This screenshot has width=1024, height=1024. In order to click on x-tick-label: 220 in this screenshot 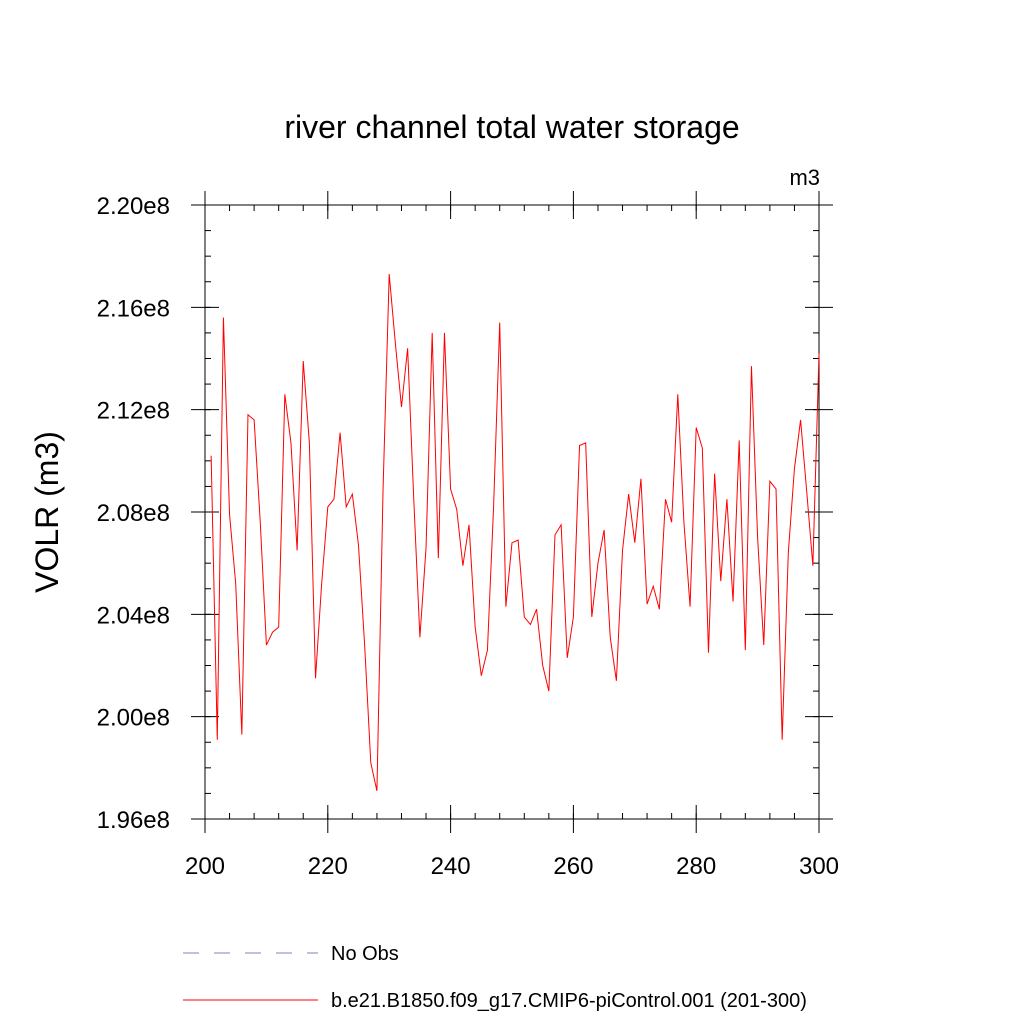, I will do `click(328, 866)`.